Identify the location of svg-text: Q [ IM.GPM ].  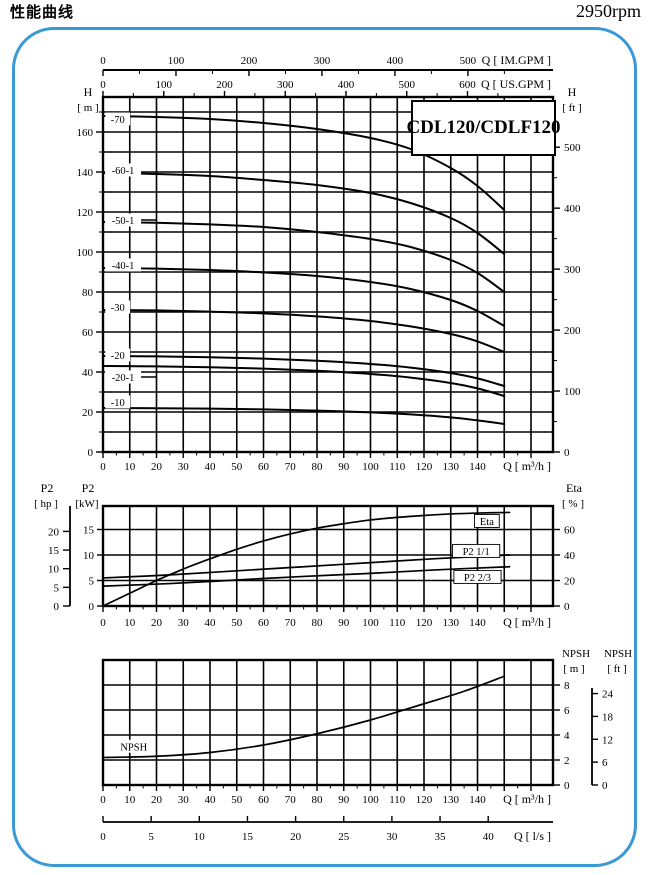
(516, 60).